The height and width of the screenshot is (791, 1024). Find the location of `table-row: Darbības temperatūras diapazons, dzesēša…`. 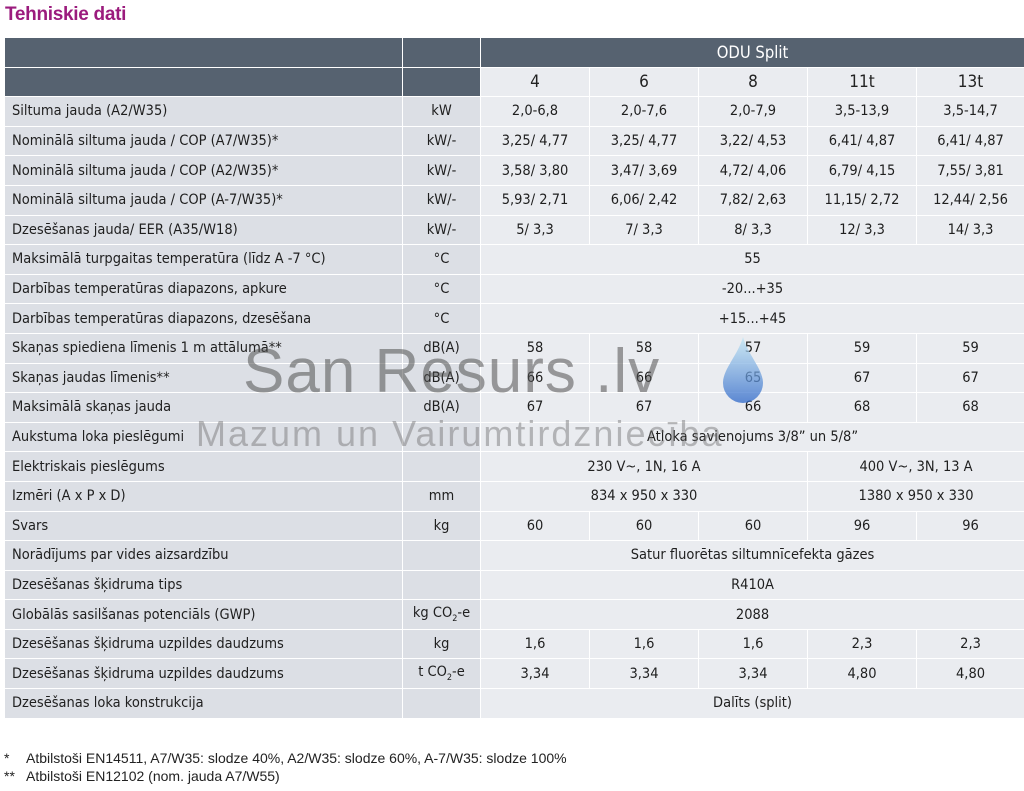

table-row: Darbības temperatūras diapazons, dzesēša… is located at coordinates (514, 318).